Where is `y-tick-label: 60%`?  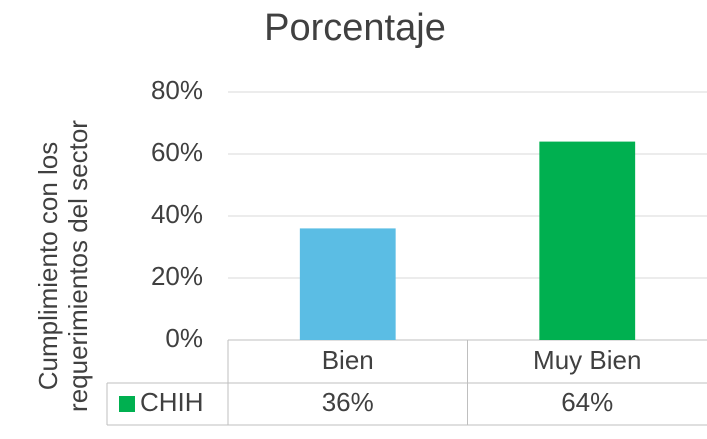
y-tick-label: 60% is located at coordinates (177, 152).